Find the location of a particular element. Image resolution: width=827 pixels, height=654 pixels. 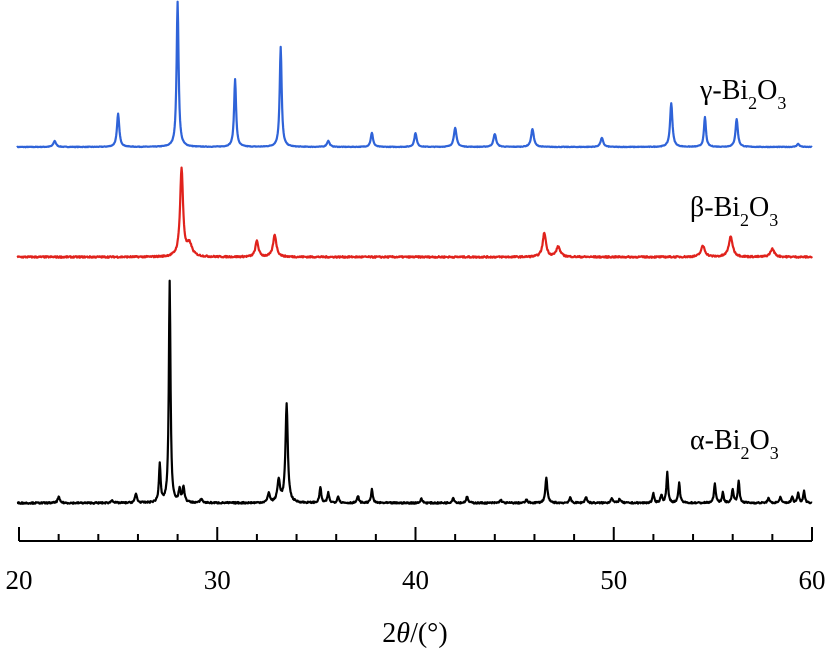

x-tick-label: 20 is located at coordinates (19, 580).